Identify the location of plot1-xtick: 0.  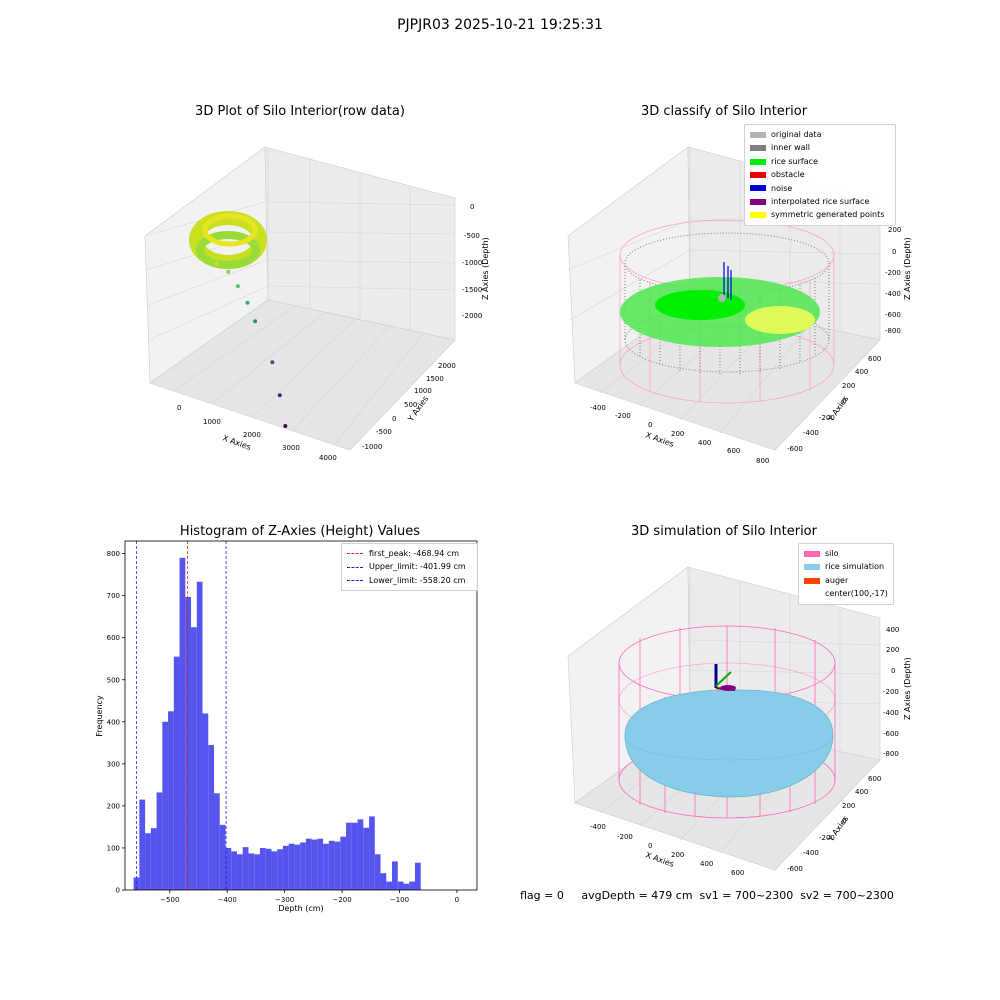
(179, 408).